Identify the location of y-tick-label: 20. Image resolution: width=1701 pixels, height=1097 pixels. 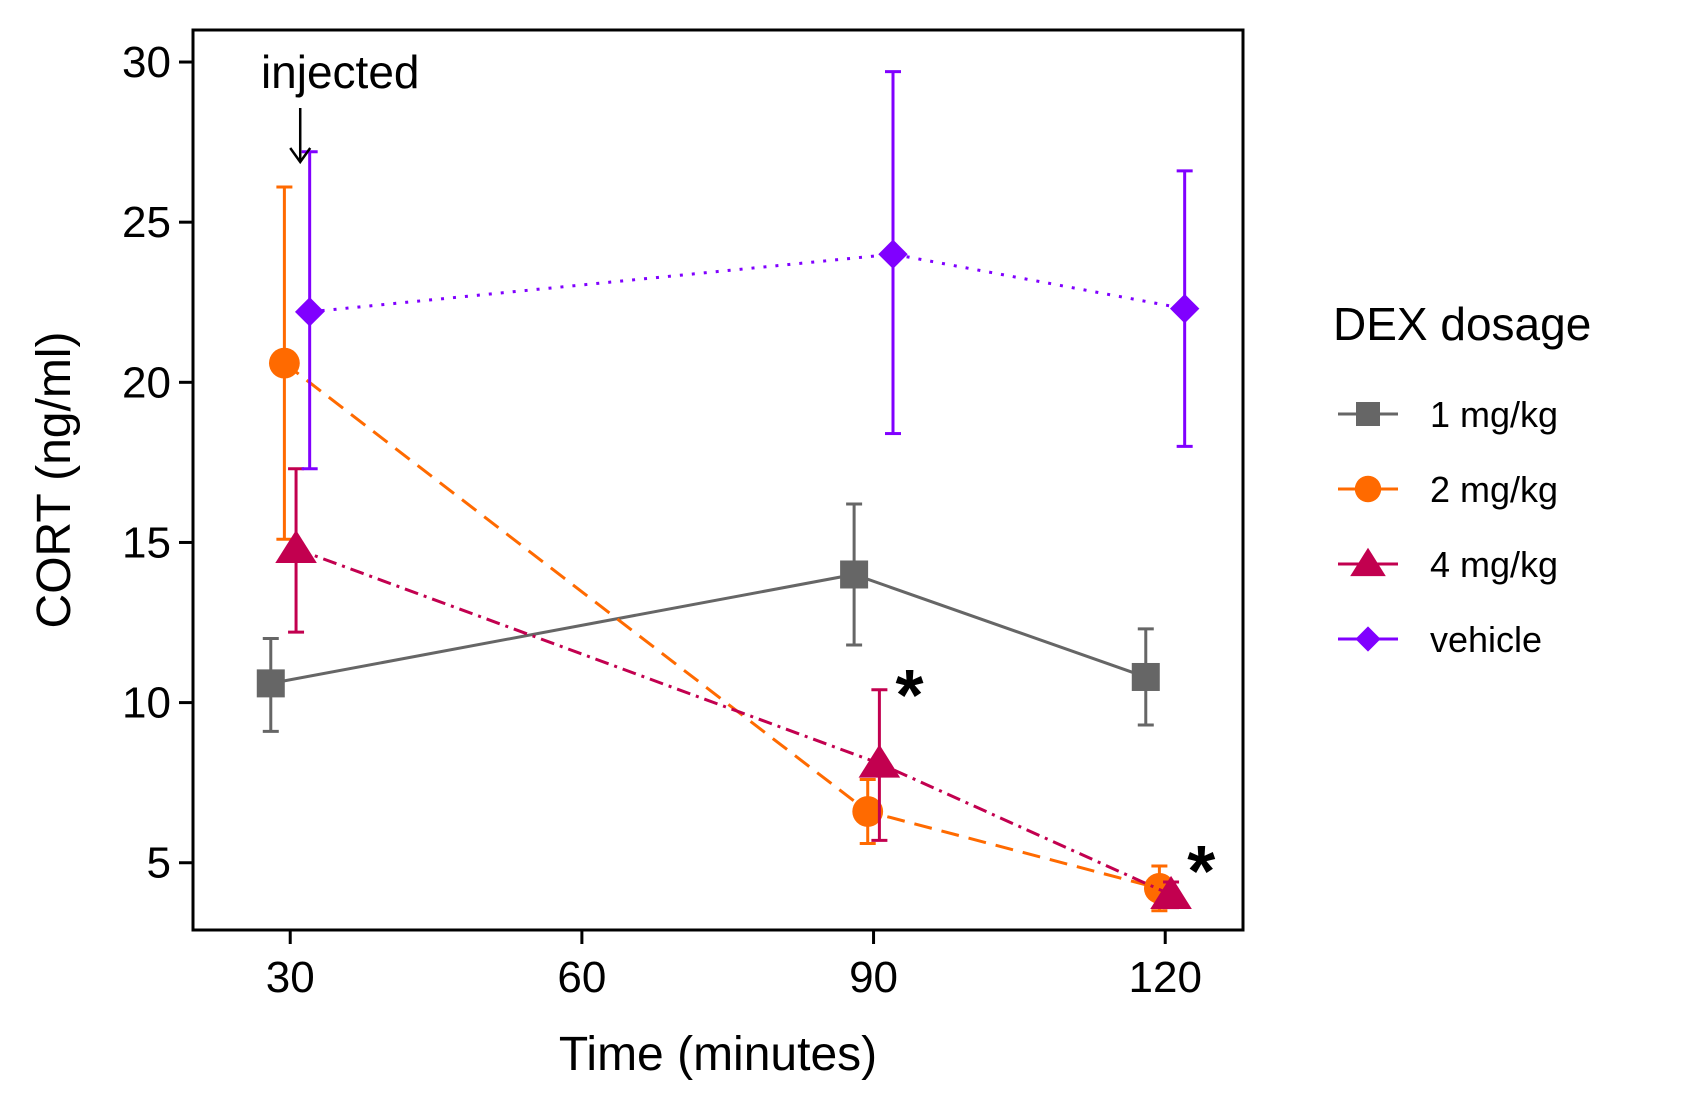
(146, 382).